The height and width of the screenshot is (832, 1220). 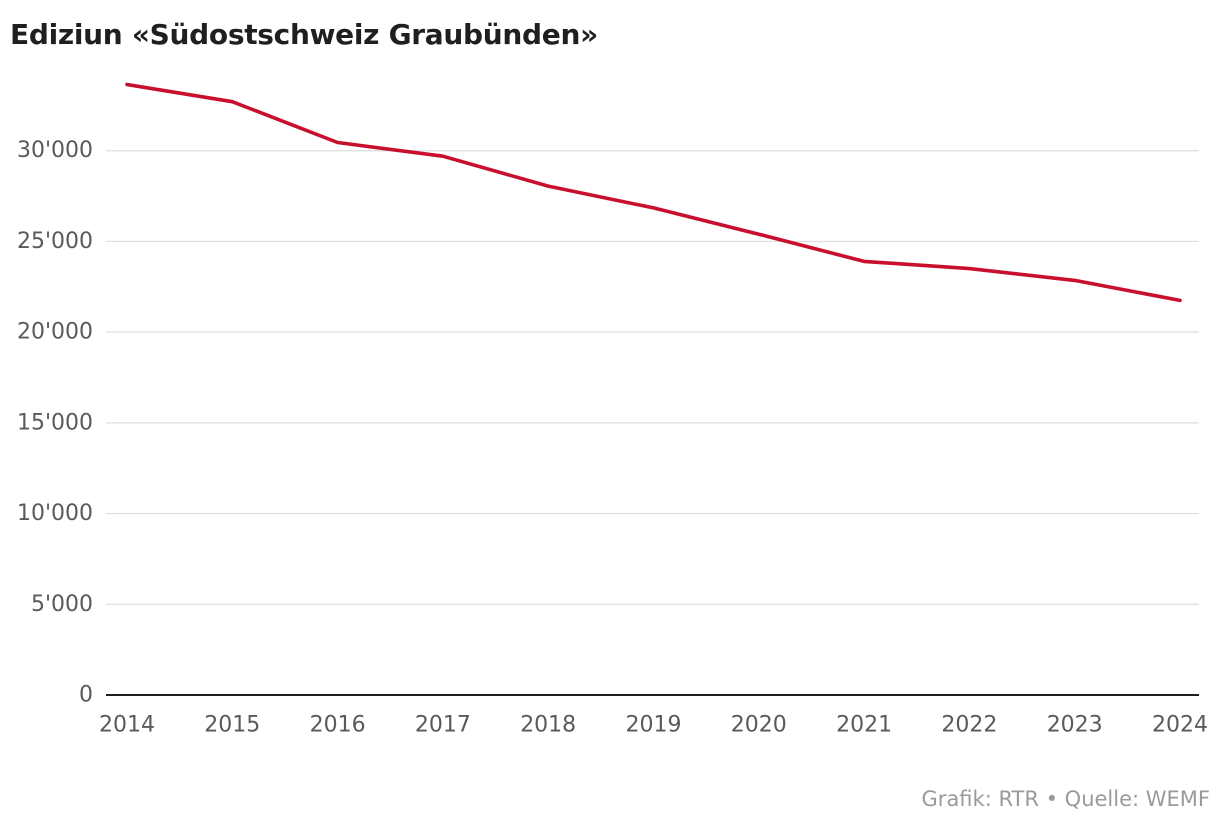 I want to click on y-axis-tick-labels: 0 5'000 10'000 15'000 20'000 25'000 30'000, so click(x=55, y=422).